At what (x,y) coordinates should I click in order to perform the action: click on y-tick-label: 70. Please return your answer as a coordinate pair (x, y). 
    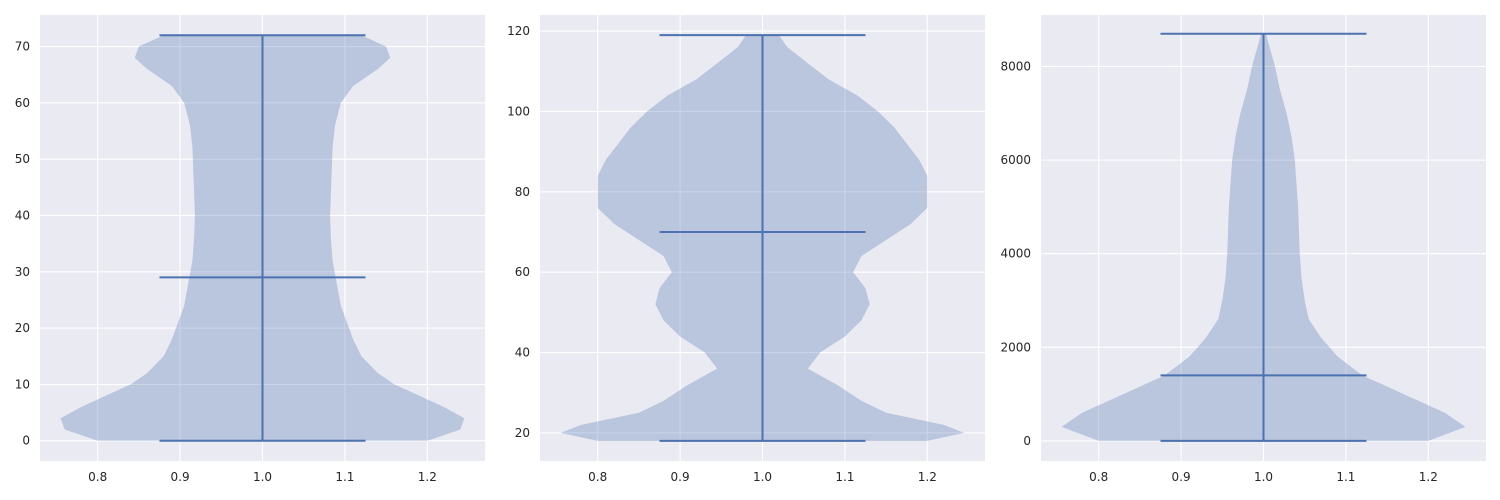
    Looking at the image, I should click on (22, 47).